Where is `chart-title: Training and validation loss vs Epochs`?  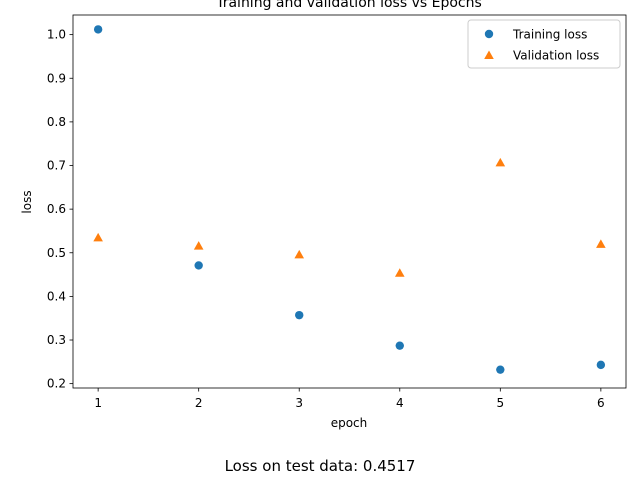
chart-title: Training and validation loss vs Epochs is located at coordinates (348, 5).